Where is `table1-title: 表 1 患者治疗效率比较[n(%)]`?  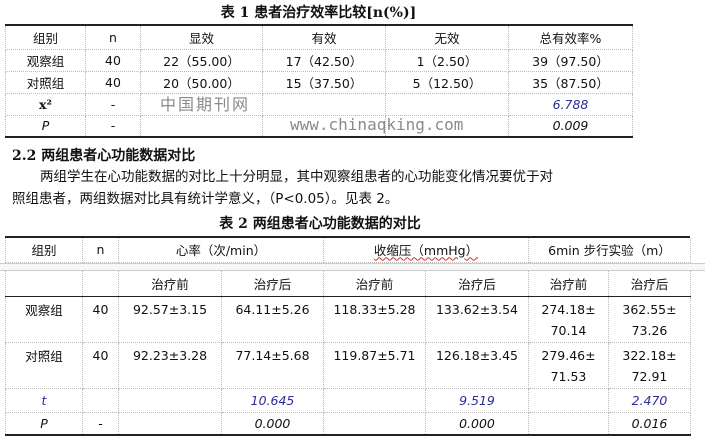
table1-title: 表 1 患者治疗效率比较[n(%)] is located at coordinates (318, 13).